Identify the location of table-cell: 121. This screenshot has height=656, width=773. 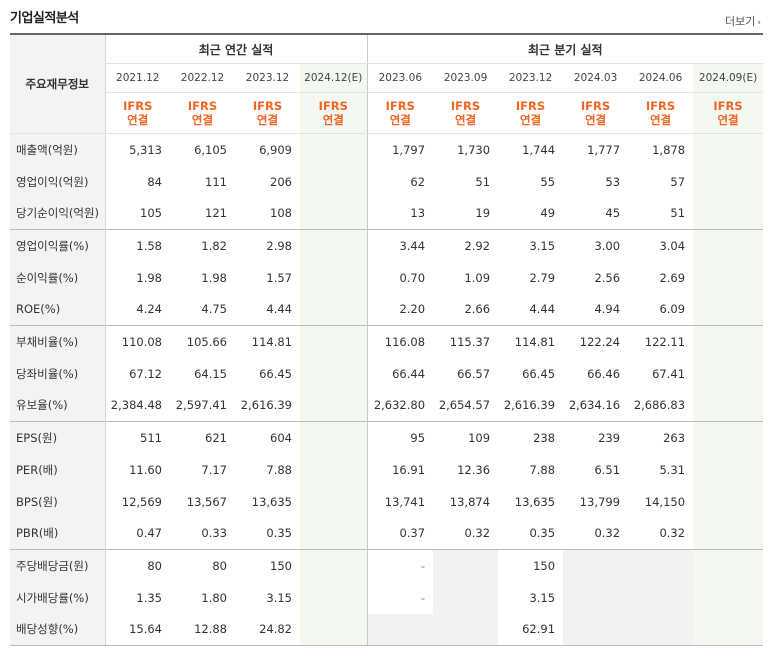
(216, 213).